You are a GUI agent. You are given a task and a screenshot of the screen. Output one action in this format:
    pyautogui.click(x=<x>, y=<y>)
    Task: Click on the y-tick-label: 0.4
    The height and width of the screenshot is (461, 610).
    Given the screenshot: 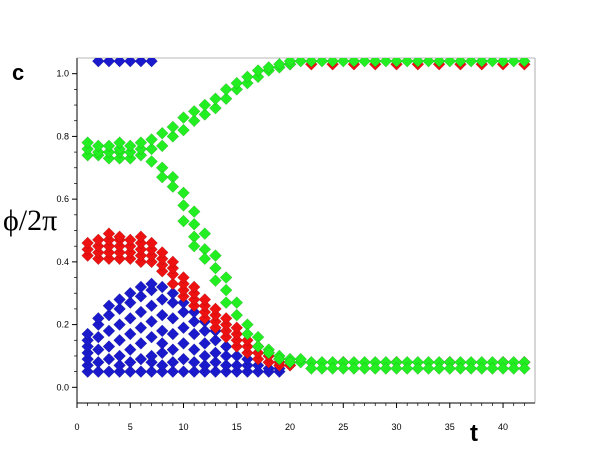 What is the action you would take?
    pyautogui.click(x=62, y=262)
    